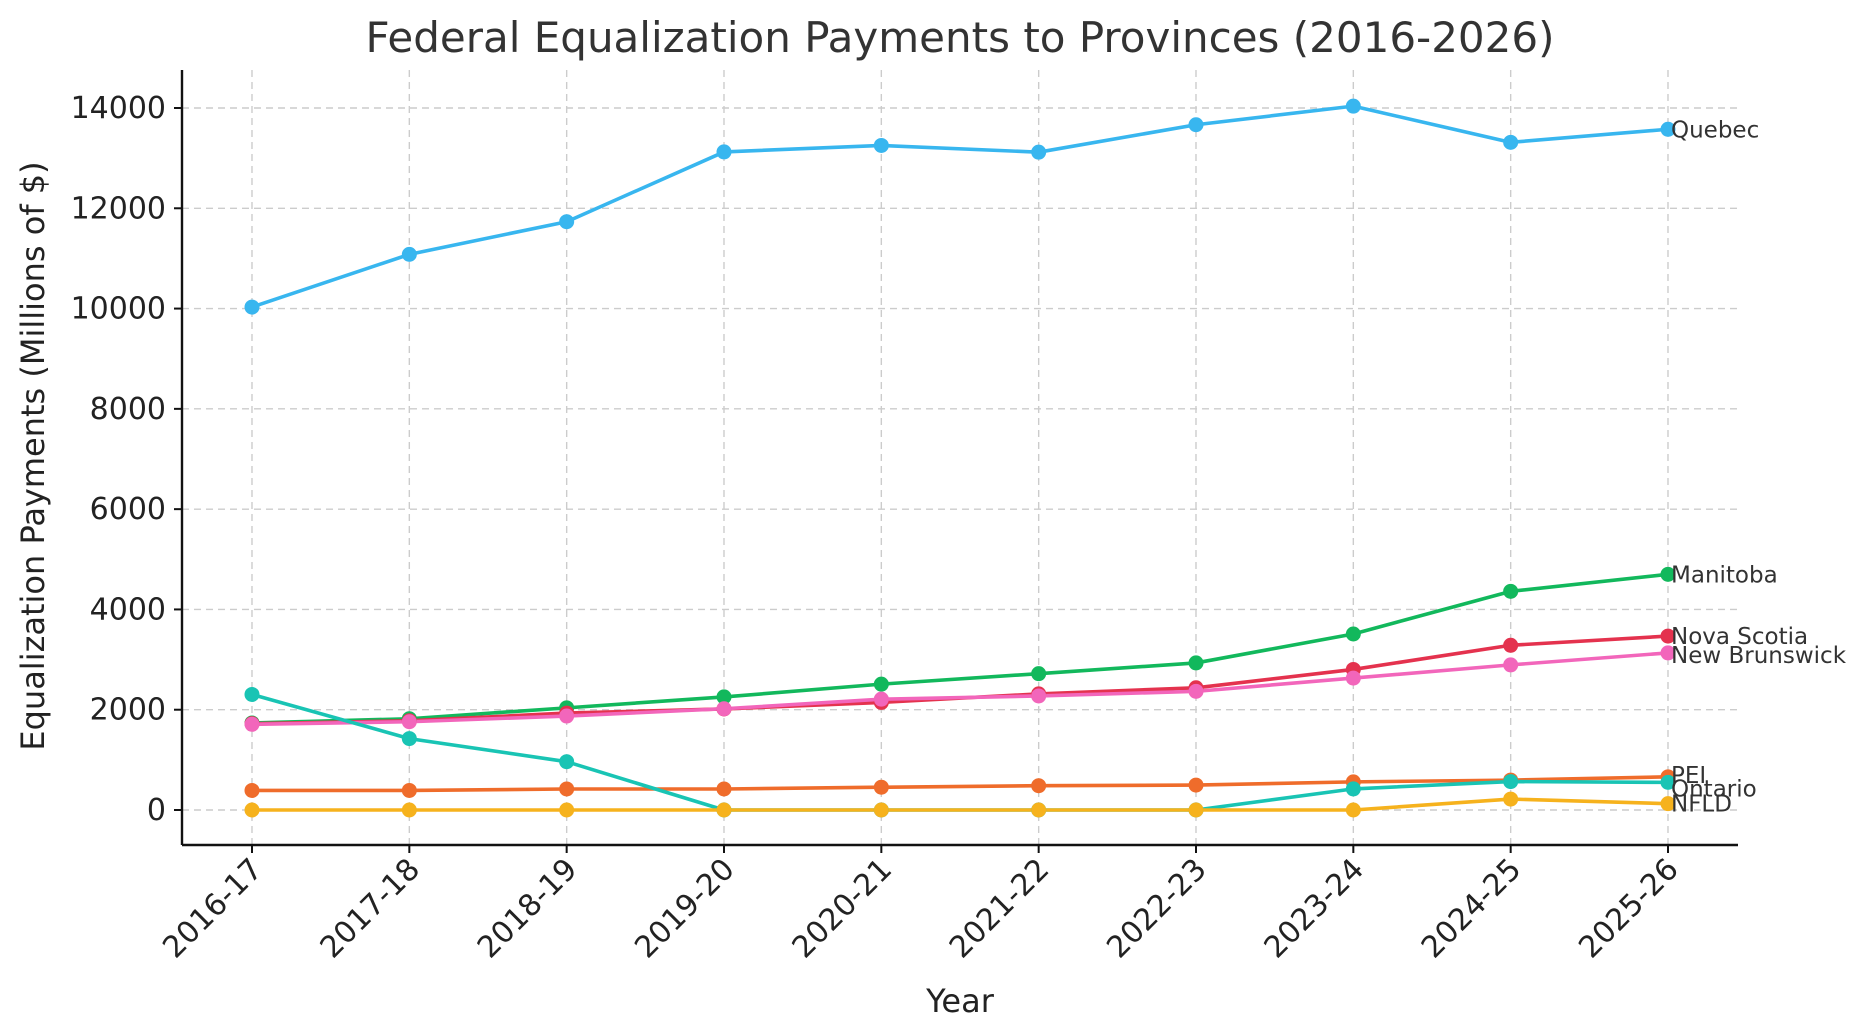 The height and width of the screenshot is (1036, 1870). Describe the element at coordinates (842, 908) in the screenshot. I see `x-tick-label: 2020-21` at that location.